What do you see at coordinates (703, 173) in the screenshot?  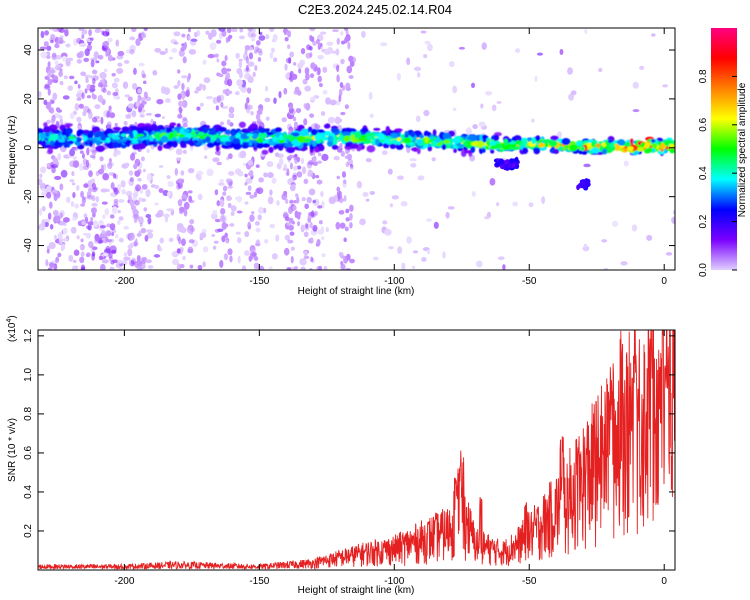 I see `colorbar-tick-label: 0.4` at bounding box center [703, 173].